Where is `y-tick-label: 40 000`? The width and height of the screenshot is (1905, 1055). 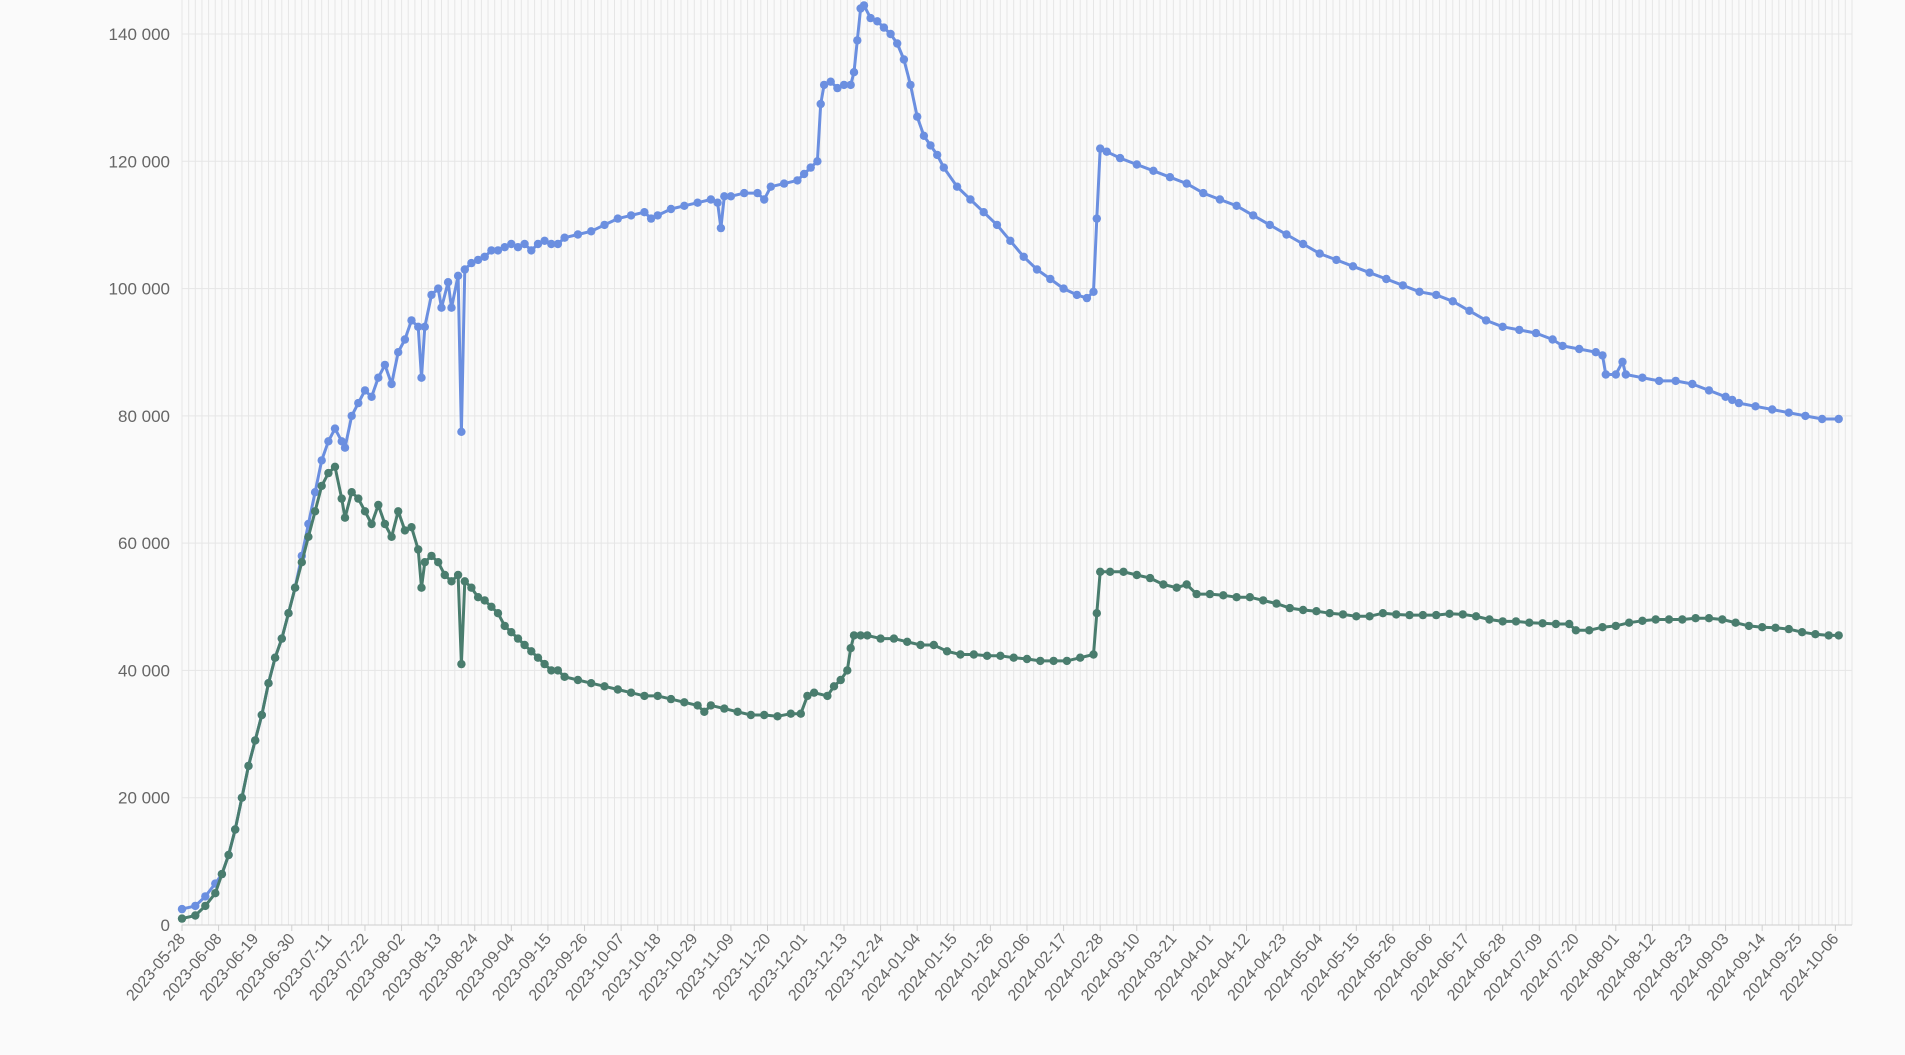
y-tick-label: 40 000 is located at coordinates (144, 670).